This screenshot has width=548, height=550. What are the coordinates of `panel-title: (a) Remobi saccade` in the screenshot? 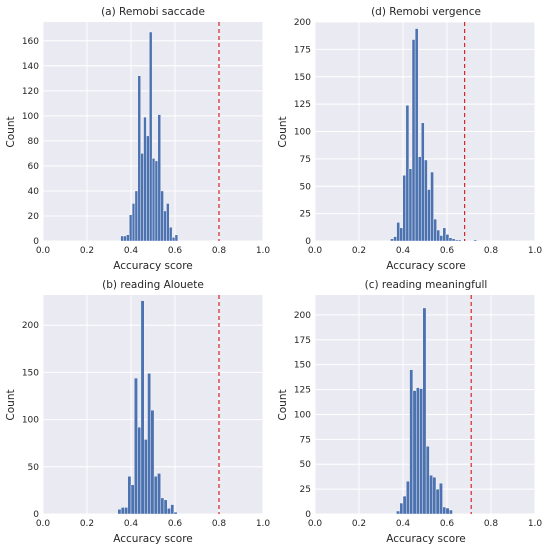 It's located at (153, 12).